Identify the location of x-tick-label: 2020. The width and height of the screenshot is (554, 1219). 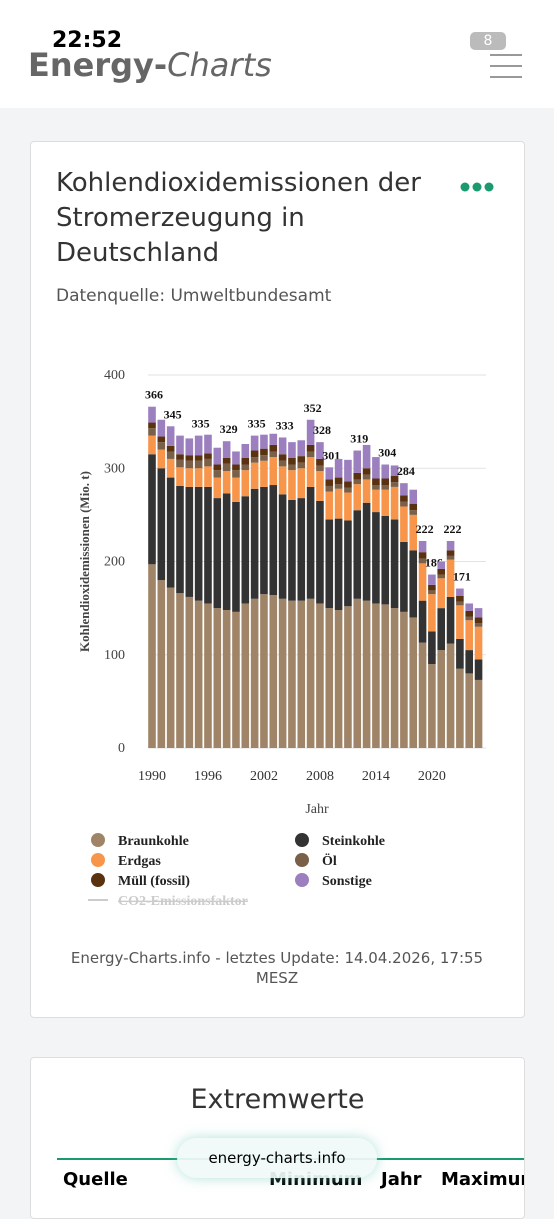
(432, 776).